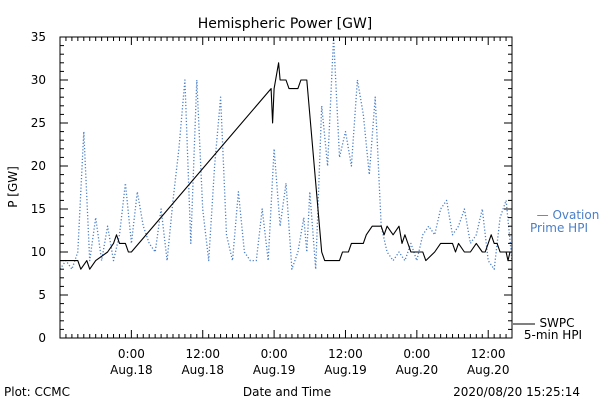 Image resolution: width=600 pixels, height=400 pixels. What do you see at coordinates (42, 338) in the screenshot?
I see `y-tick-label: 0` at bounding box center [42, 338].